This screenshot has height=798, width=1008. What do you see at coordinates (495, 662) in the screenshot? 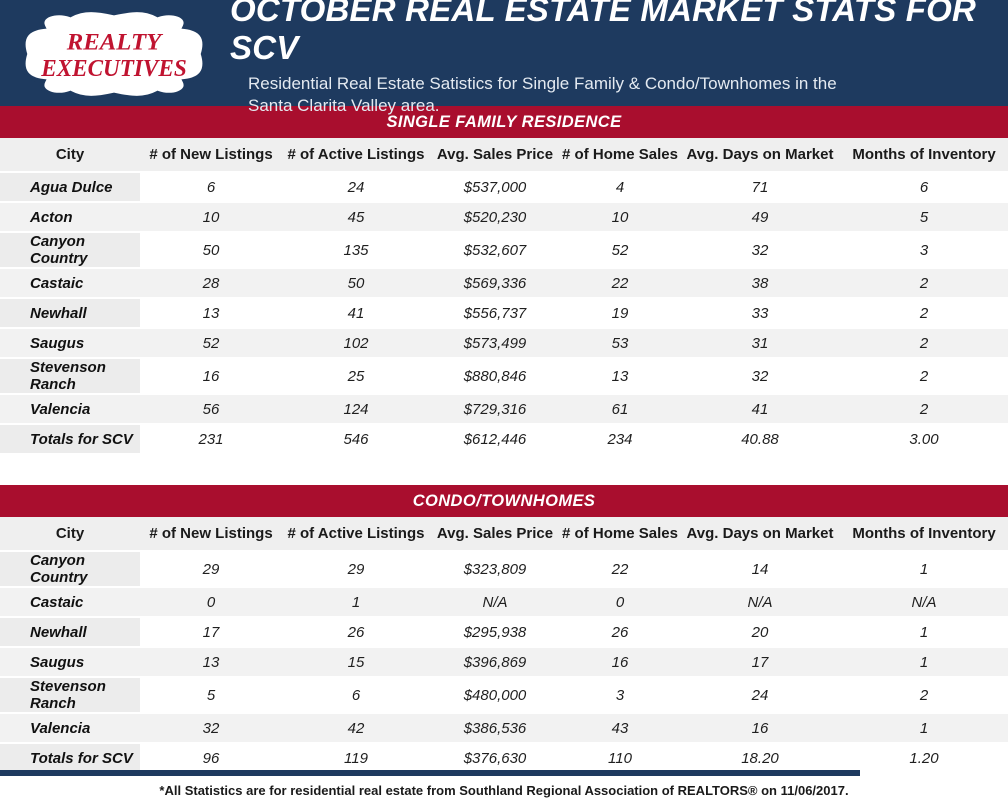
I see `value-cell: $396,869` at bounding box center [495, 662].